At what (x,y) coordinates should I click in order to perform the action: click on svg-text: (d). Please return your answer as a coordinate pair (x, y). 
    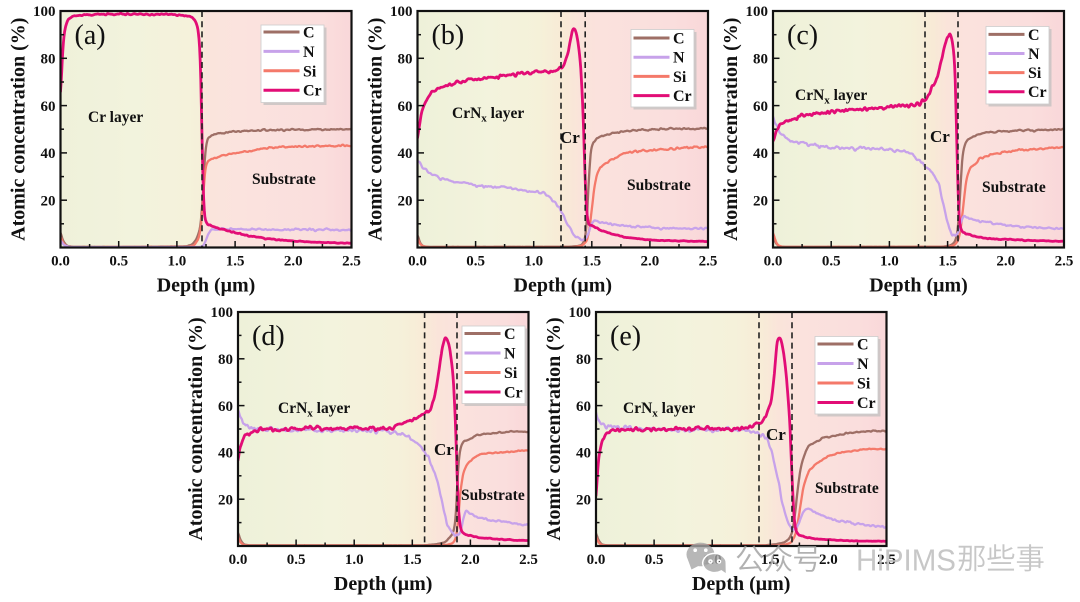
    Looking at the image, I should click on (268, 336).